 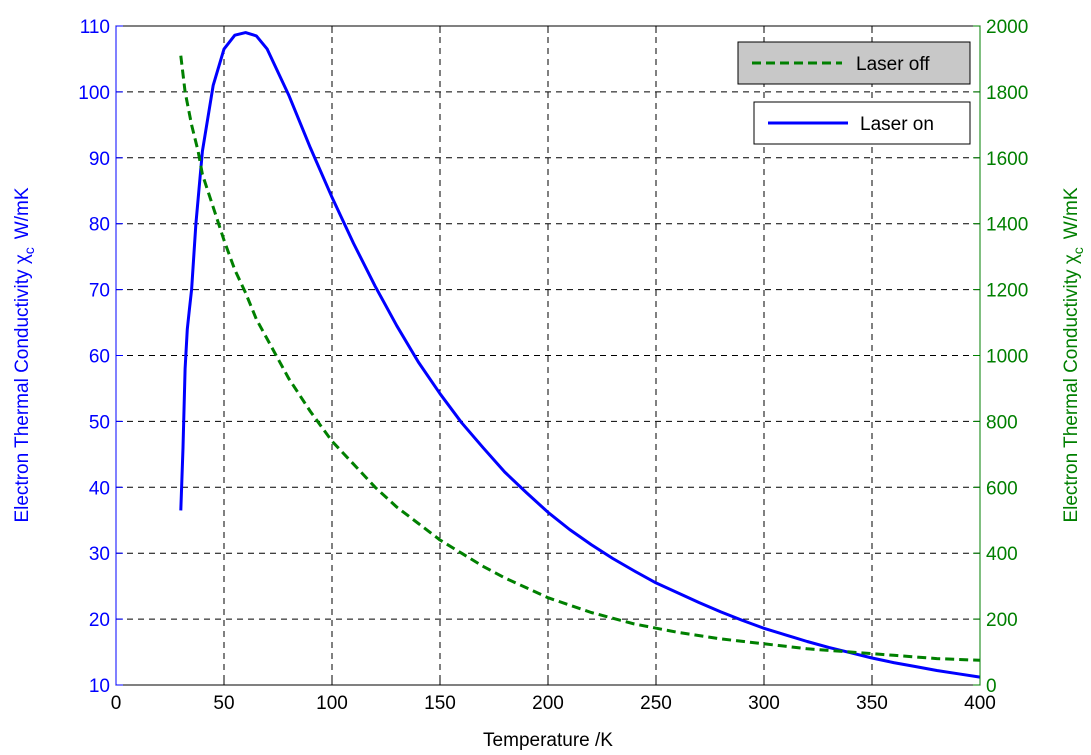 I want to click on x-tick-label: 350, so click(x=872, y=703).